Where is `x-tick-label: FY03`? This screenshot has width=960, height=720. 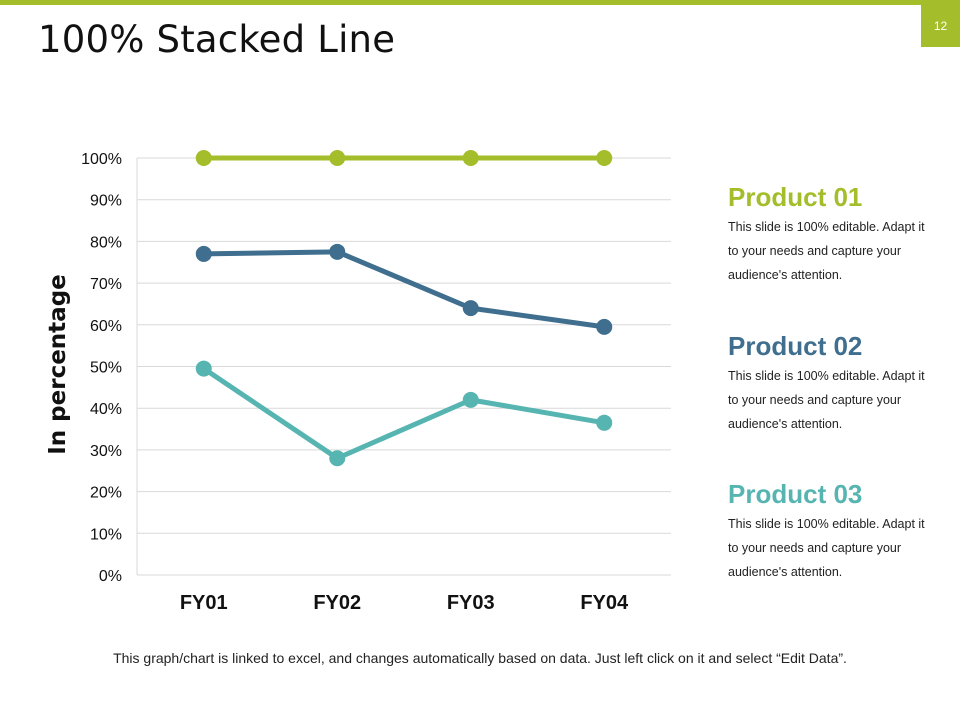
x-tick-label: FY03 is located at coordinates (471, 603).